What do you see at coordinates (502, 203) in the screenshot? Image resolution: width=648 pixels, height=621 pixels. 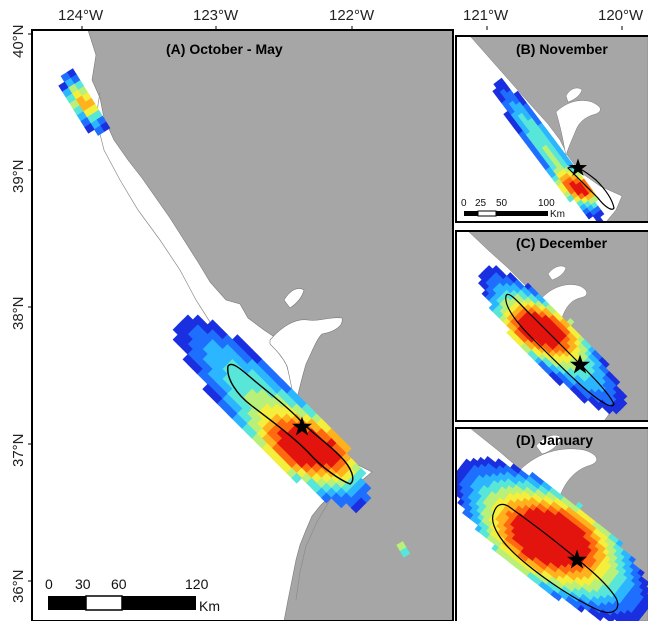 I see `scale-label: 50` at bounding box center [502, 203].